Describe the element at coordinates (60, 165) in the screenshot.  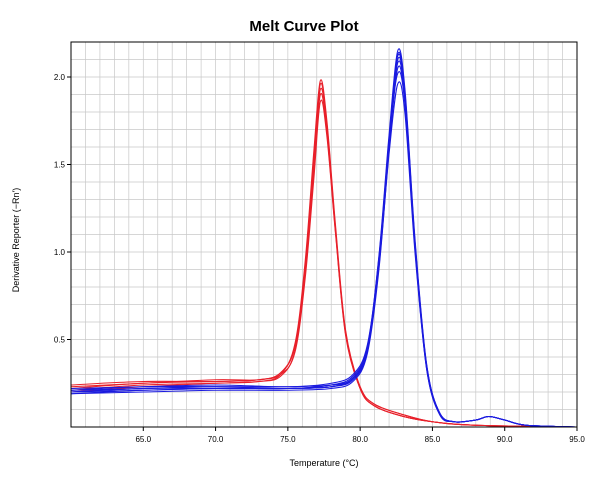
I see `y-tick-label: 1.5` at that location.